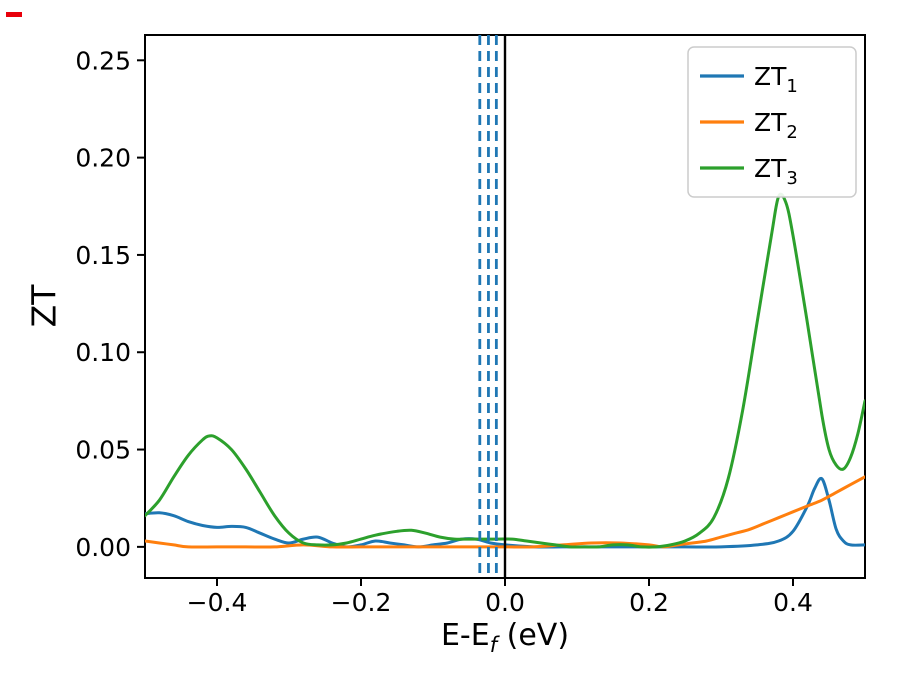  What do you see at coordinates (103, 60) in the screenshot?
I see `y-tick-label: 0.25` at bounding box center [103, 60].